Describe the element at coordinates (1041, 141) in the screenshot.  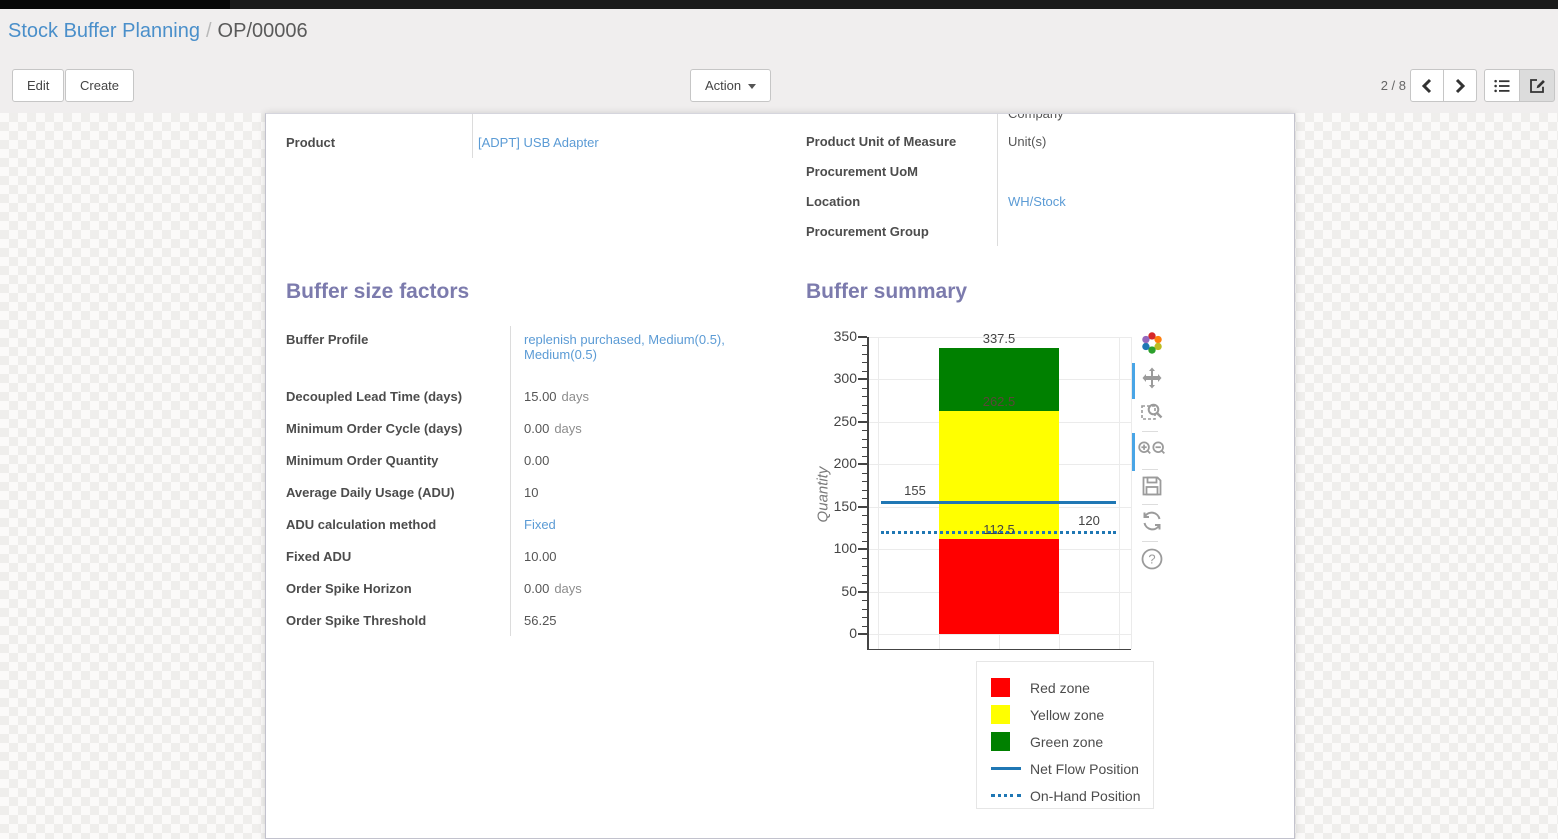
I see `field-row: Product Unit of Measure Unit(s)` at that location.